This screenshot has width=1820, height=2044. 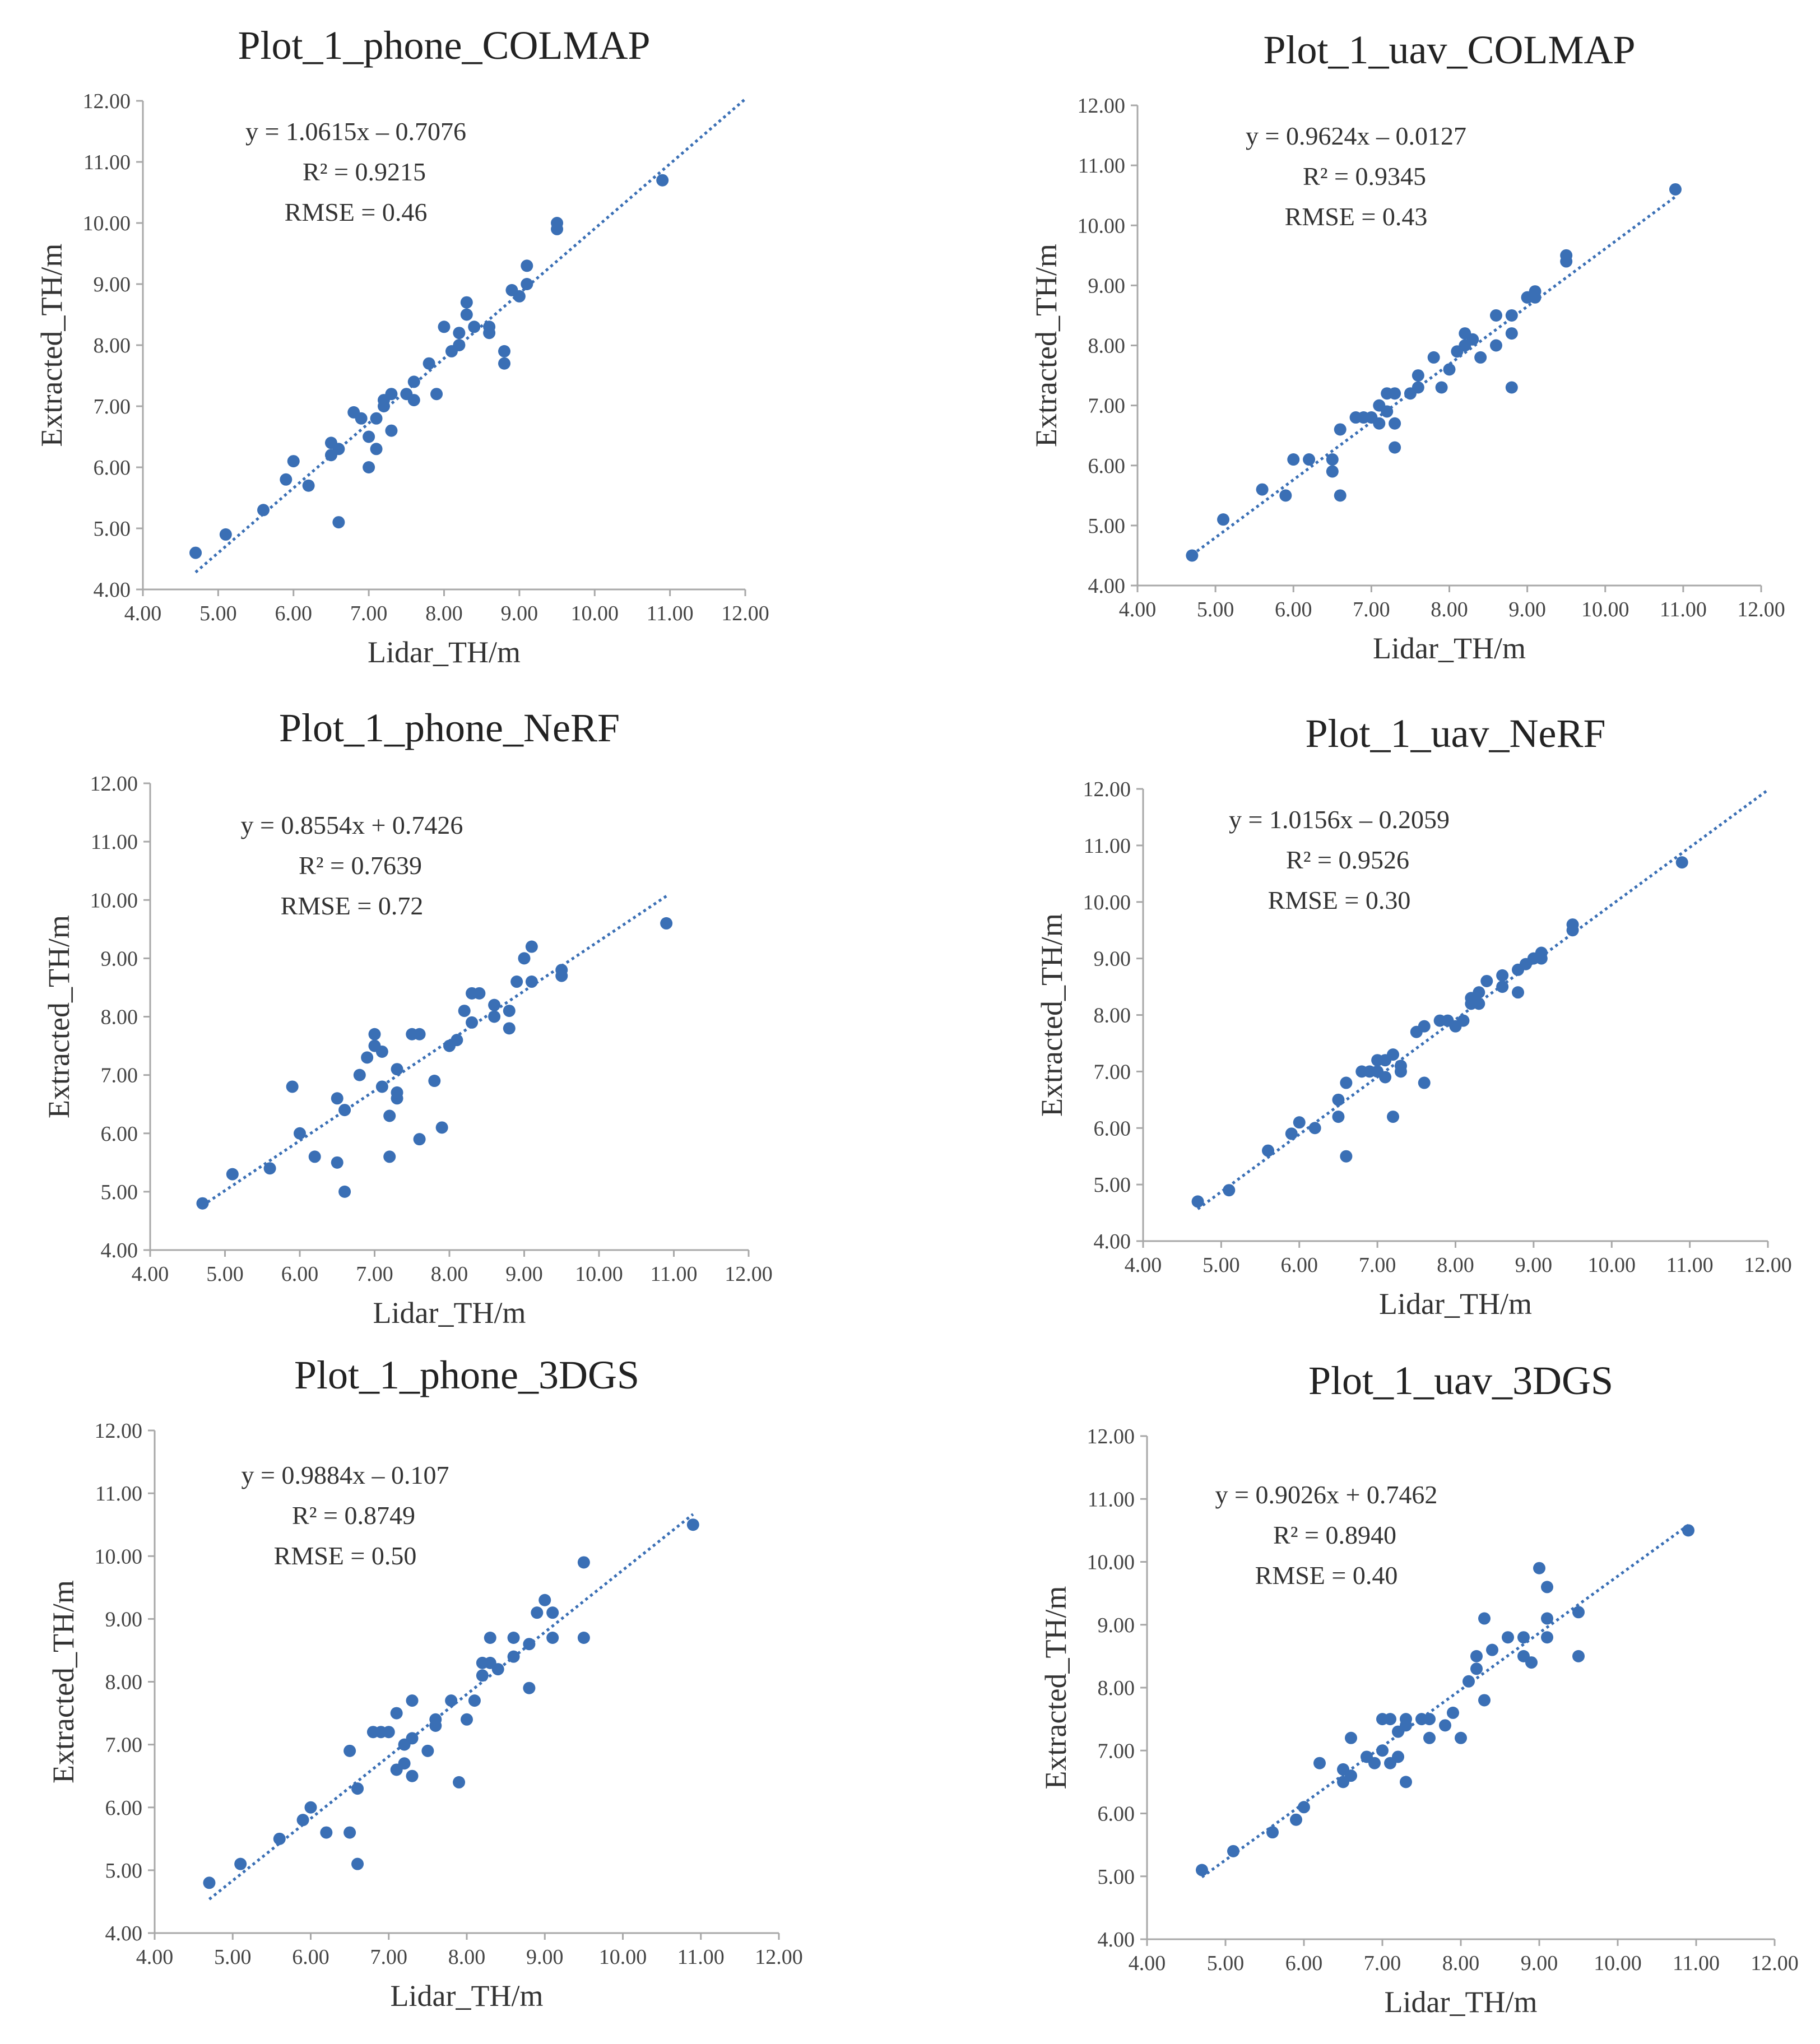 I want to click on trend-equation: y = 1.0156x – 0.2059, so click(x=1339, y=819).